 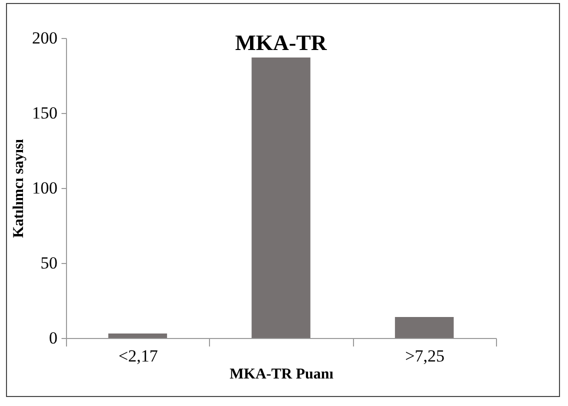 I want to click on y-tick-label: 150, so click(x=45, y=113).